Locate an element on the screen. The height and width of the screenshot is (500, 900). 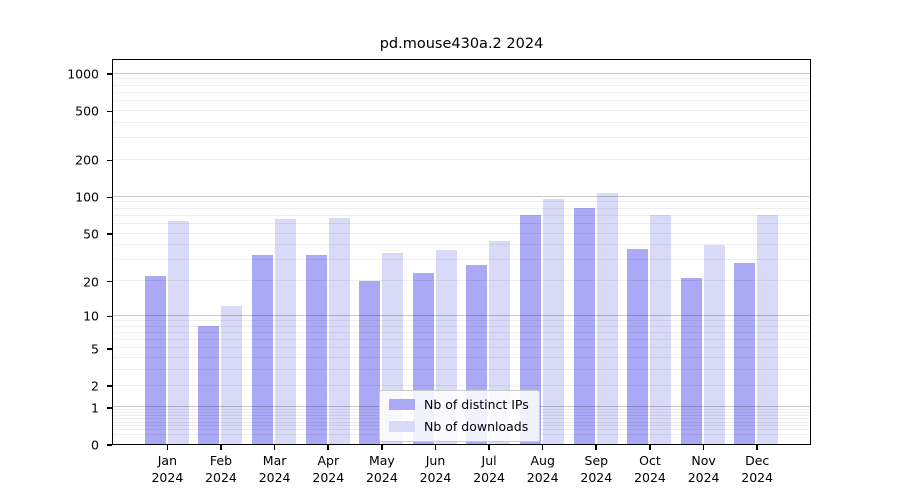
x-tick-month-may: May is located at coordinates (381, 460).